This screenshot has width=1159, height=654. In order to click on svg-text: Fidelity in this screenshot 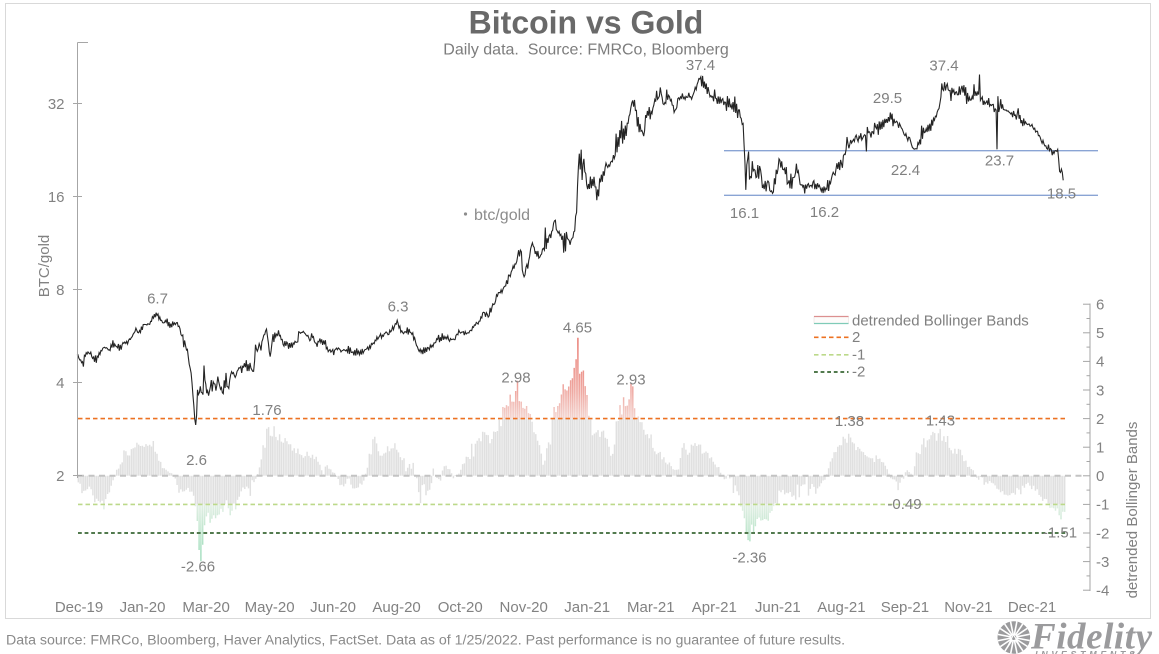, I will do `click(1091, 635)`.